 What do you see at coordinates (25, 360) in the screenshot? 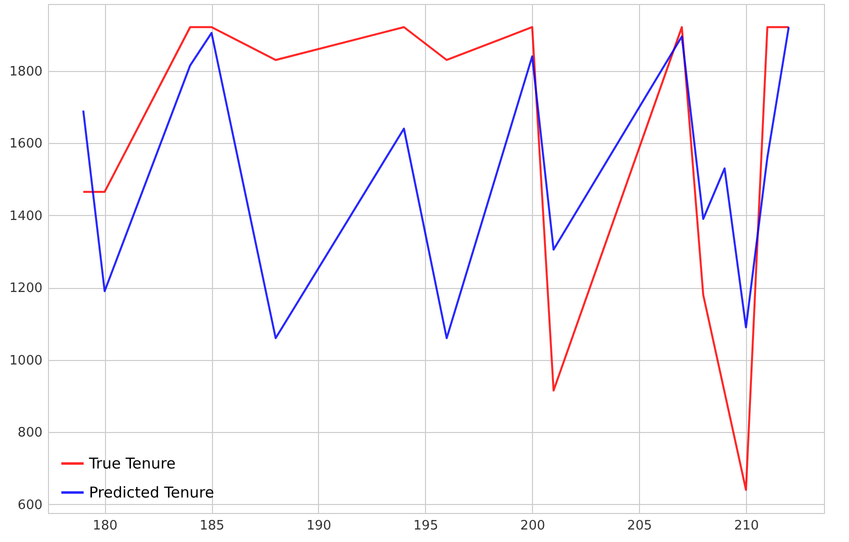
I see `y-tick-label: 1000` at bounding box center [25, 360].